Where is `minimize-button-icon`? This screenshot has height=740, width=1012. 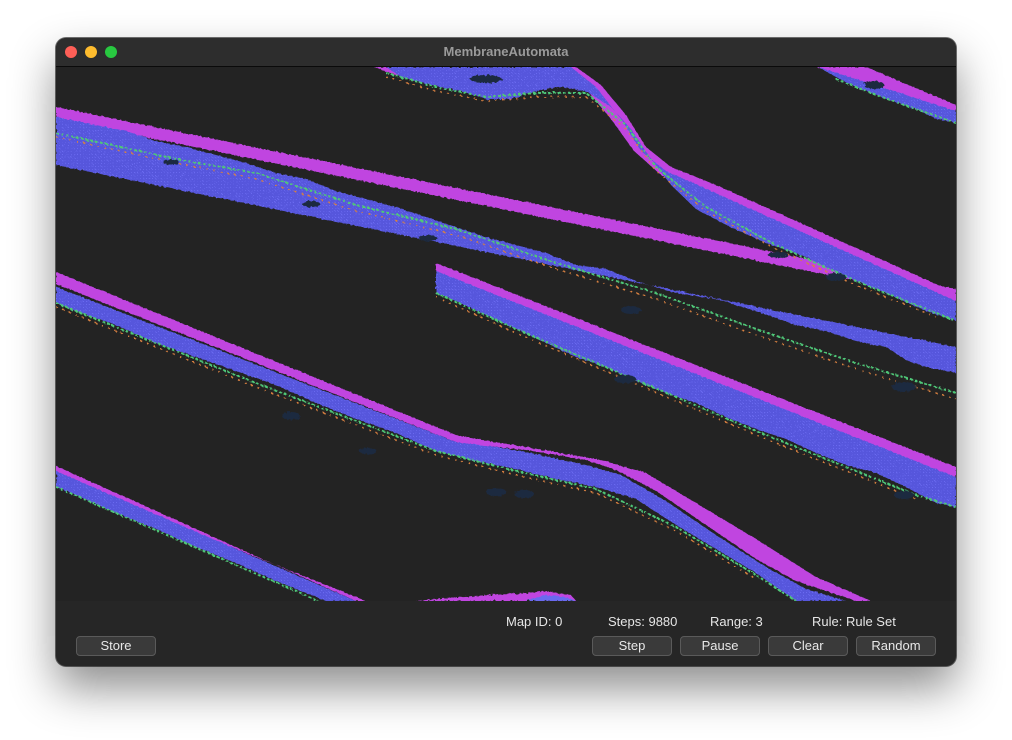 minimize-button-icon is located at coordinates (91, 52).